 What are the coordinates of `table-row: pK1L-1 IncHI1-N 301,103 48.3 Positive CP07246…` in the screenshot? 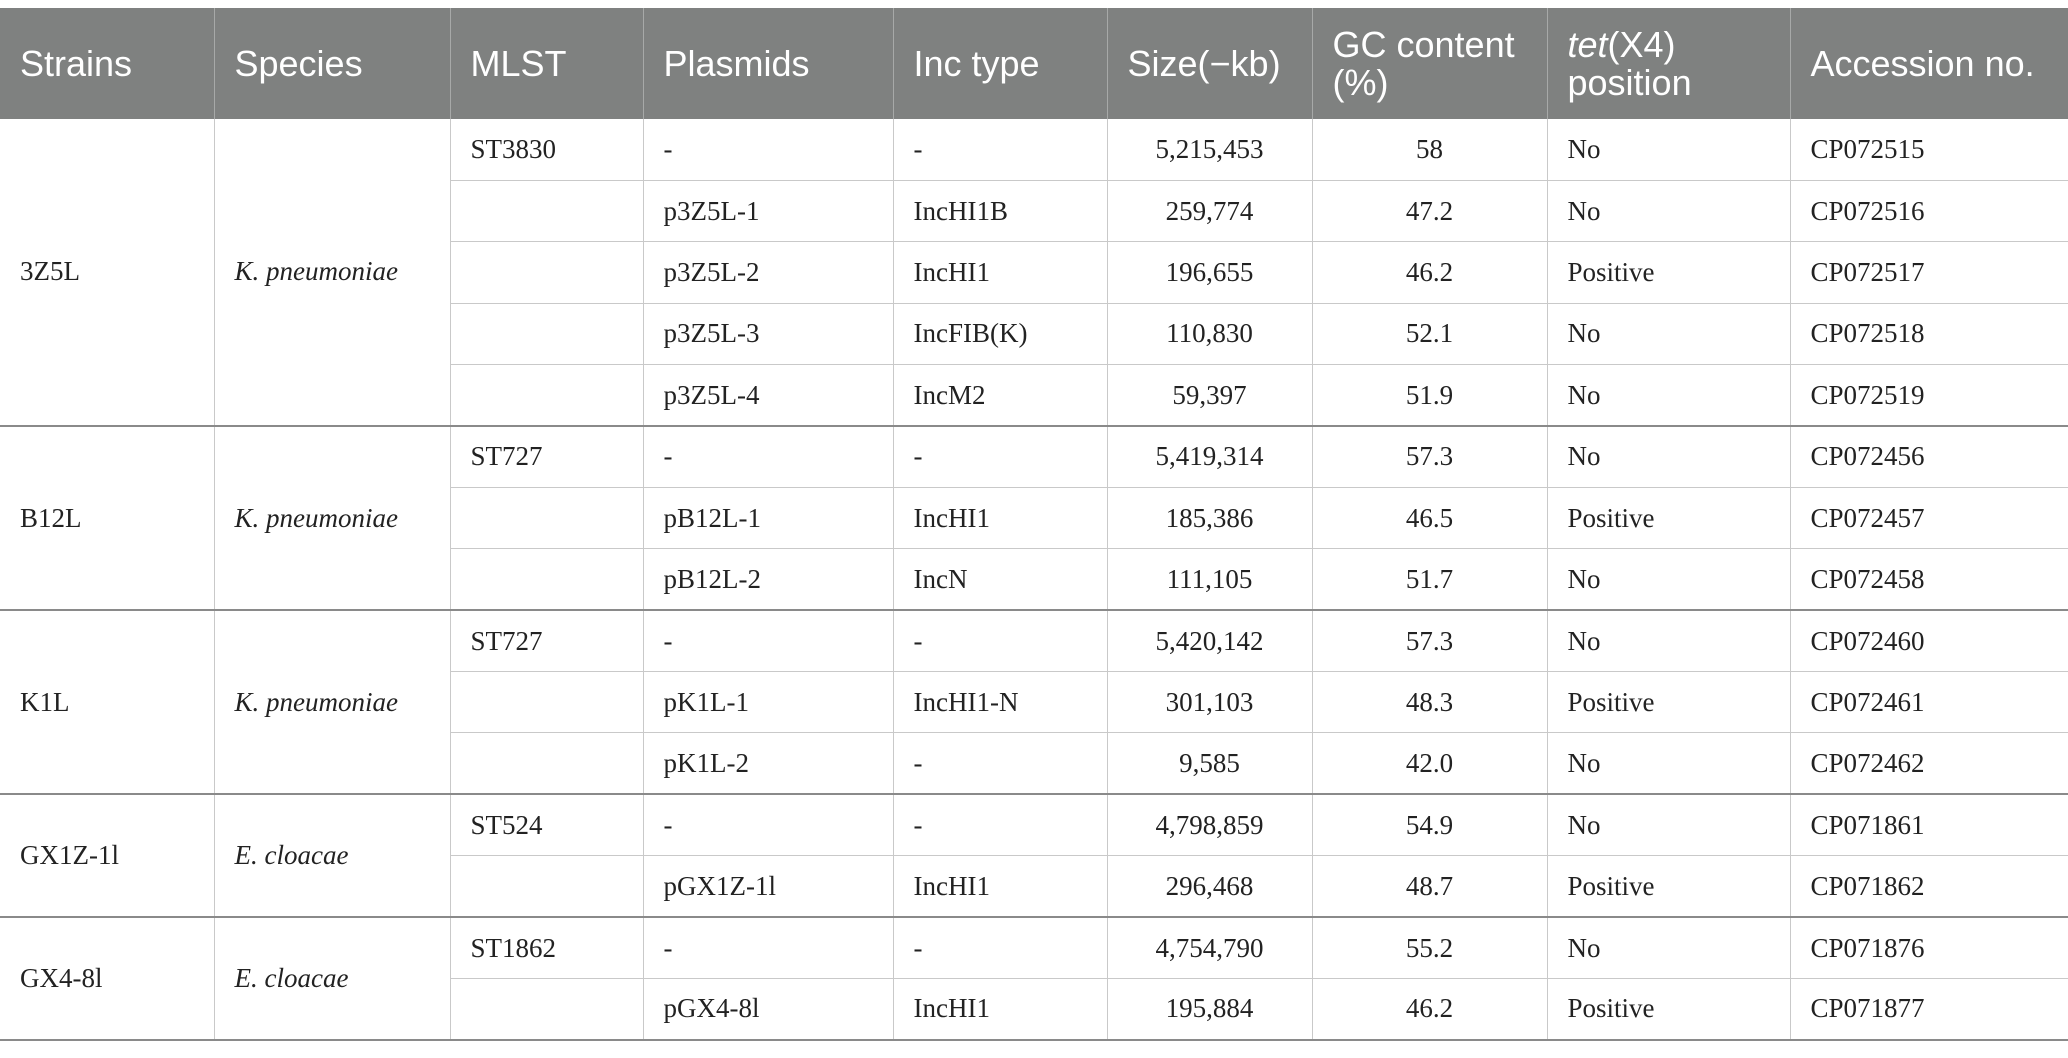 It's located at (1034, 702).